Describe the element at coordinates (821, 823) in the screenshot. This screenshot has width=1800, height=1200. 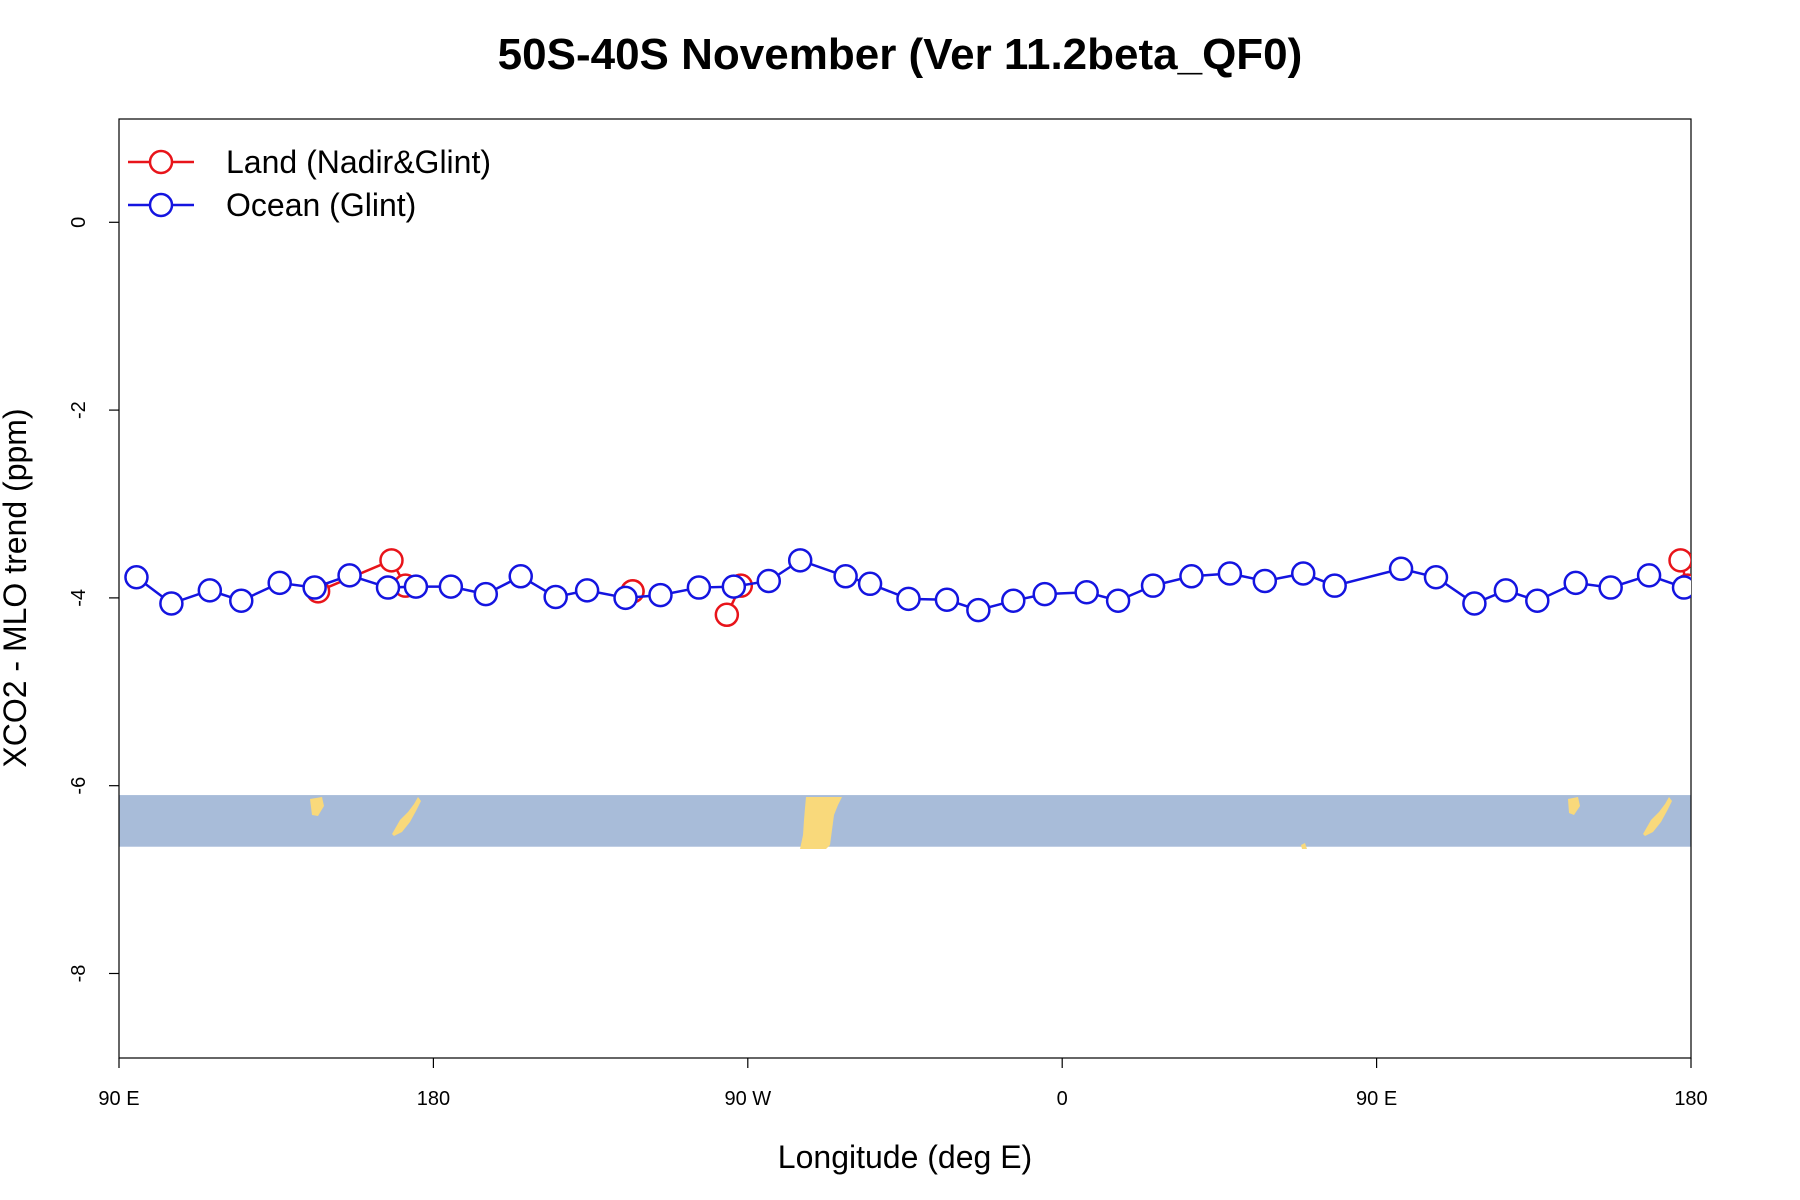
I see `land-shape-south-america` at that location.